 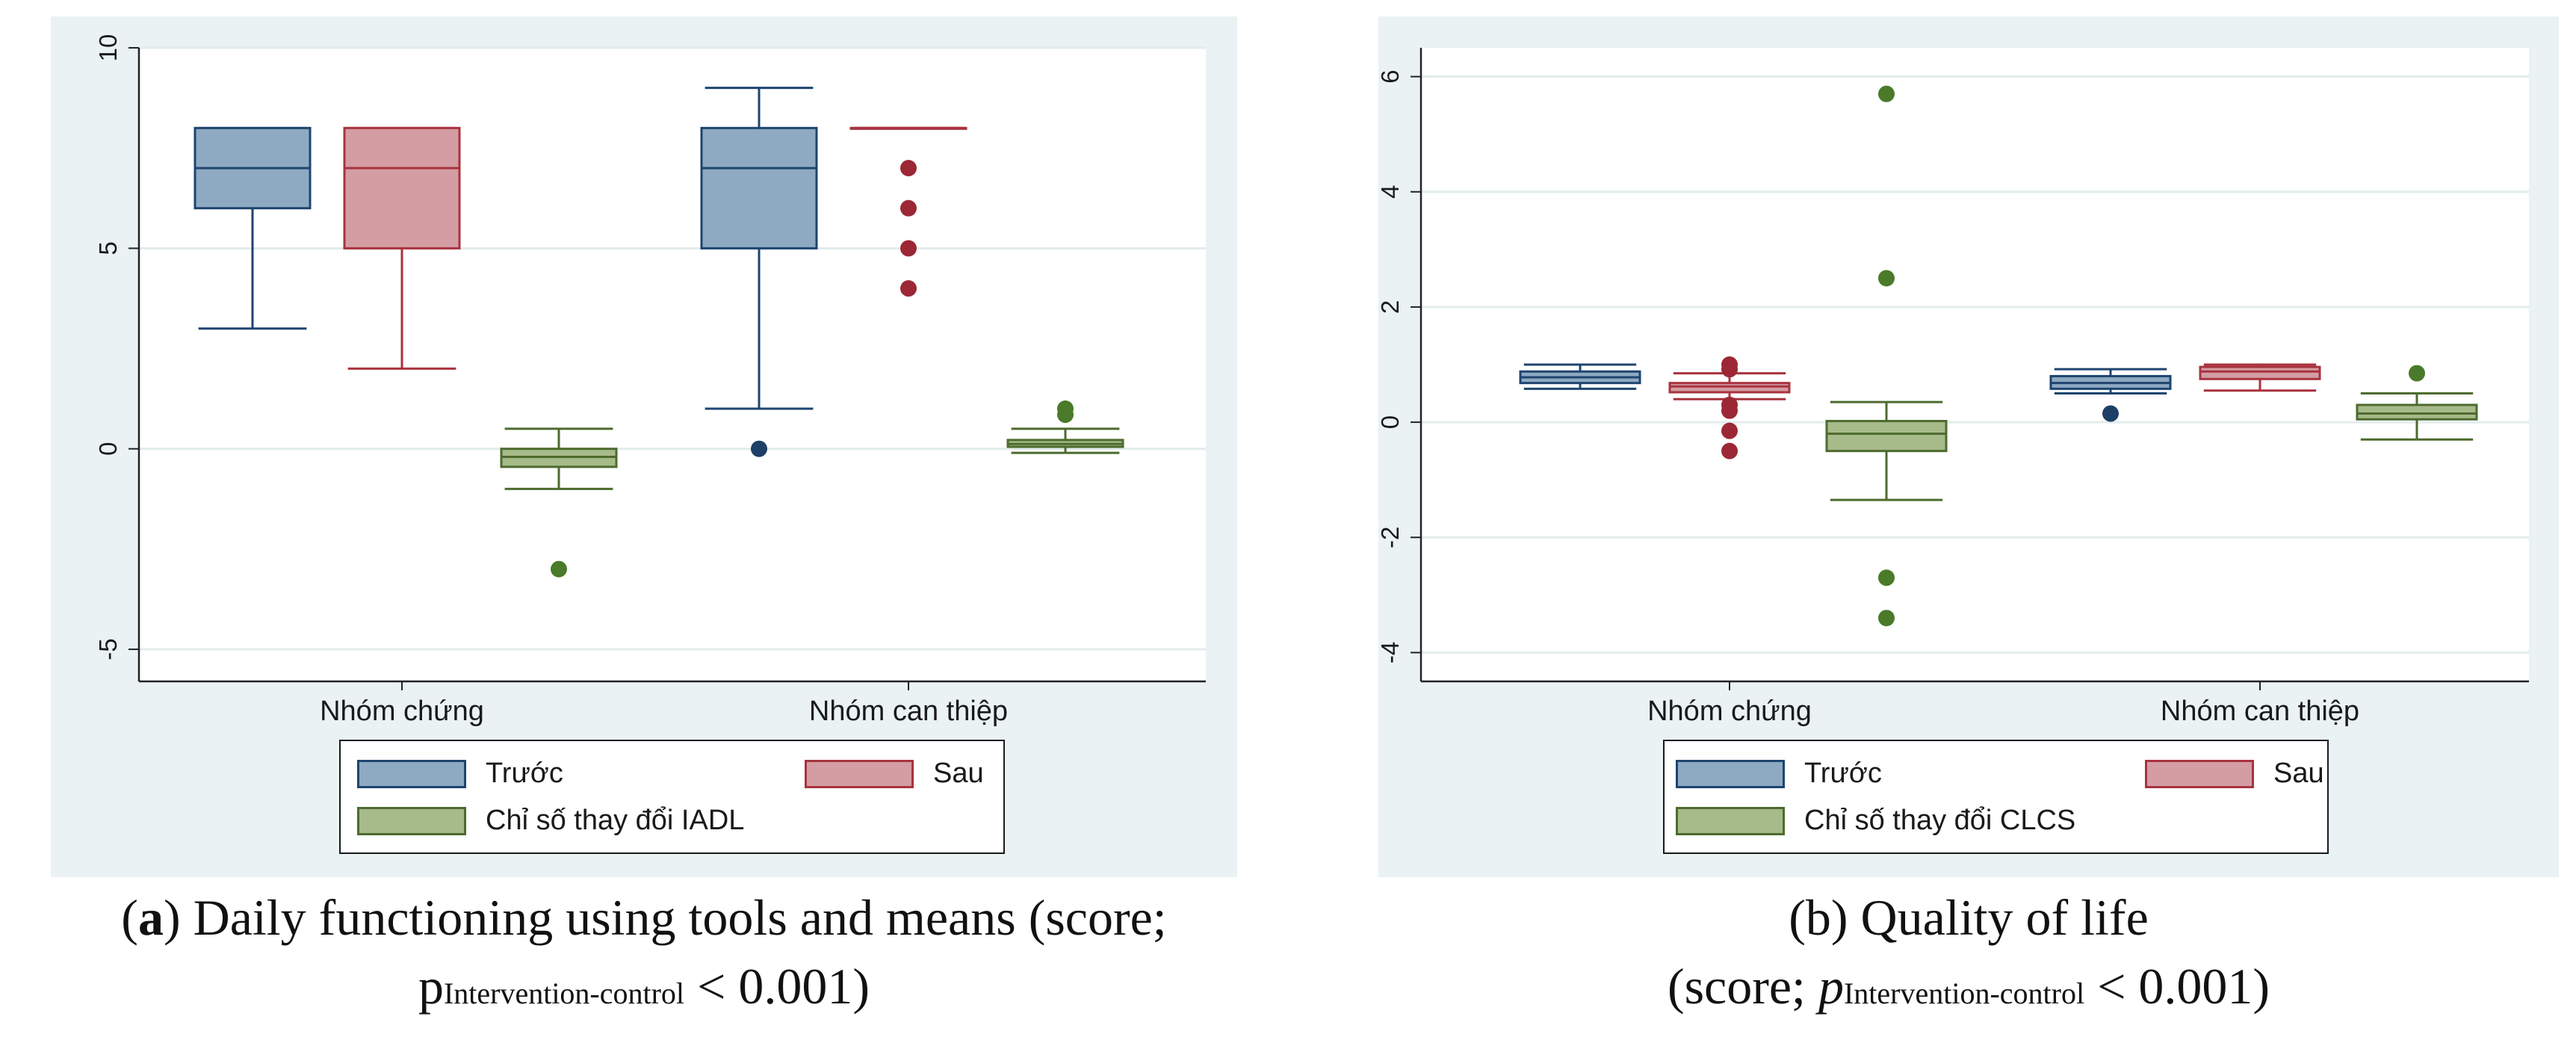 I want to click on caption-b-p: p, so click(x=1831, y=986).